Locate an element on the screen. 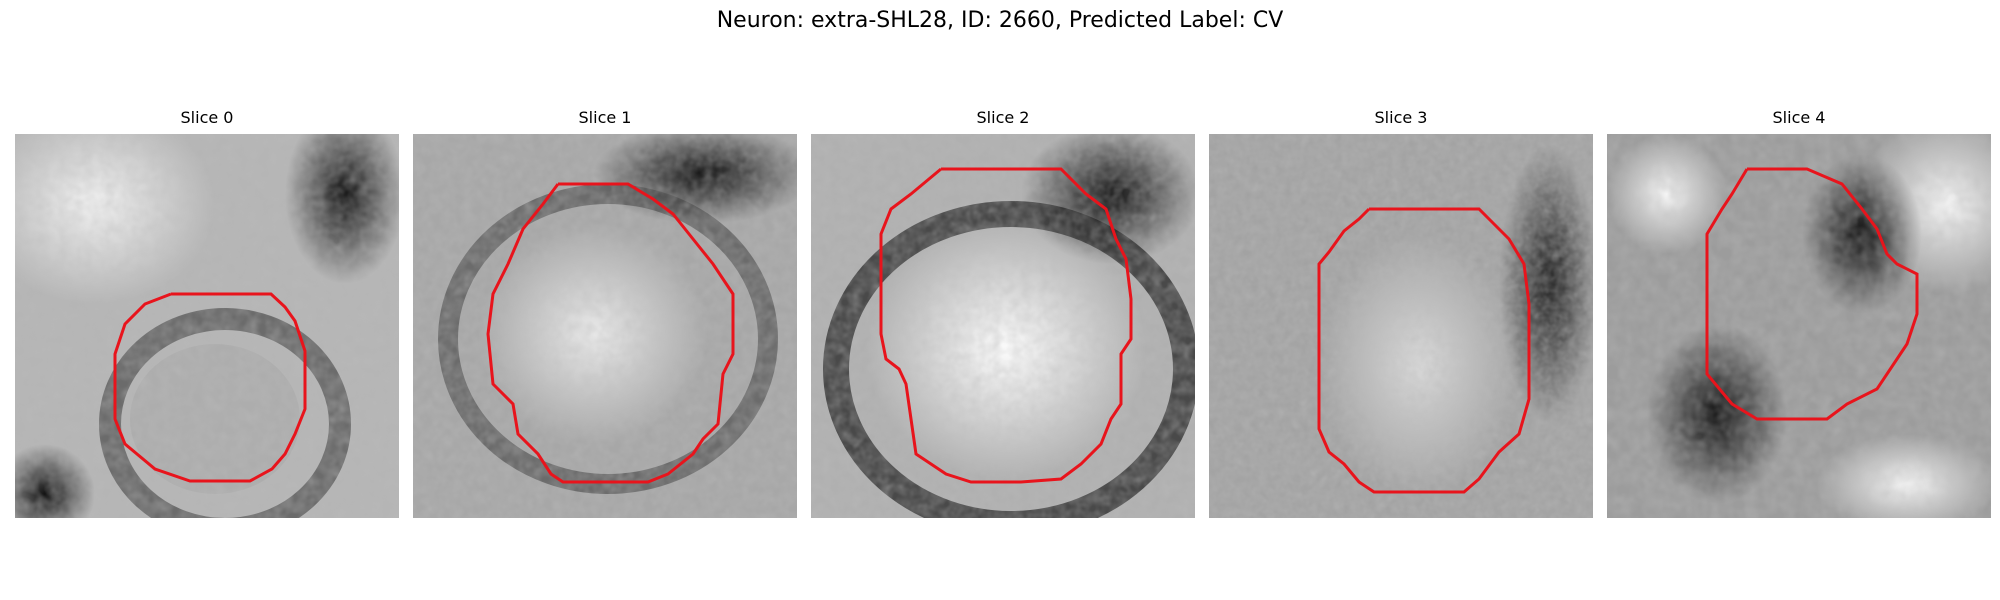 This screenshot has height=600, width=2000. slice-title-1: Slice 1 is located at coordinates (605, 117).